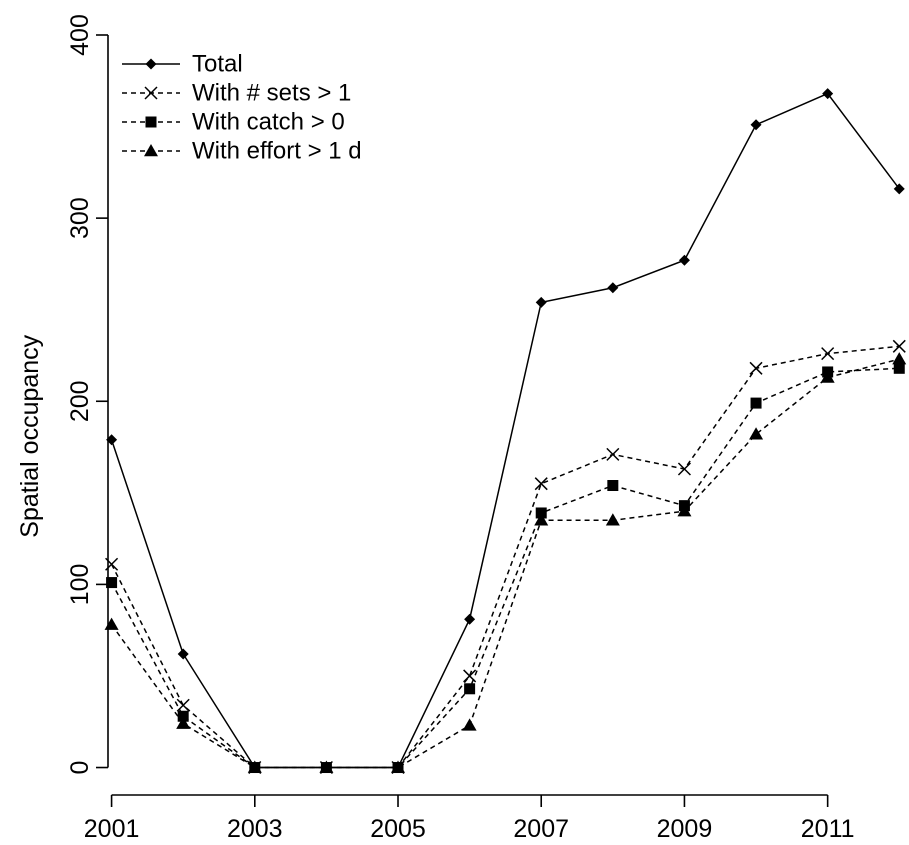 Image resolution: width=909 pixels, height=845 pixels. What do you see at coordinates (268, 122) in the screenshot?
I see `legend-label: With catch > 0` at bounding box center [268, 122].